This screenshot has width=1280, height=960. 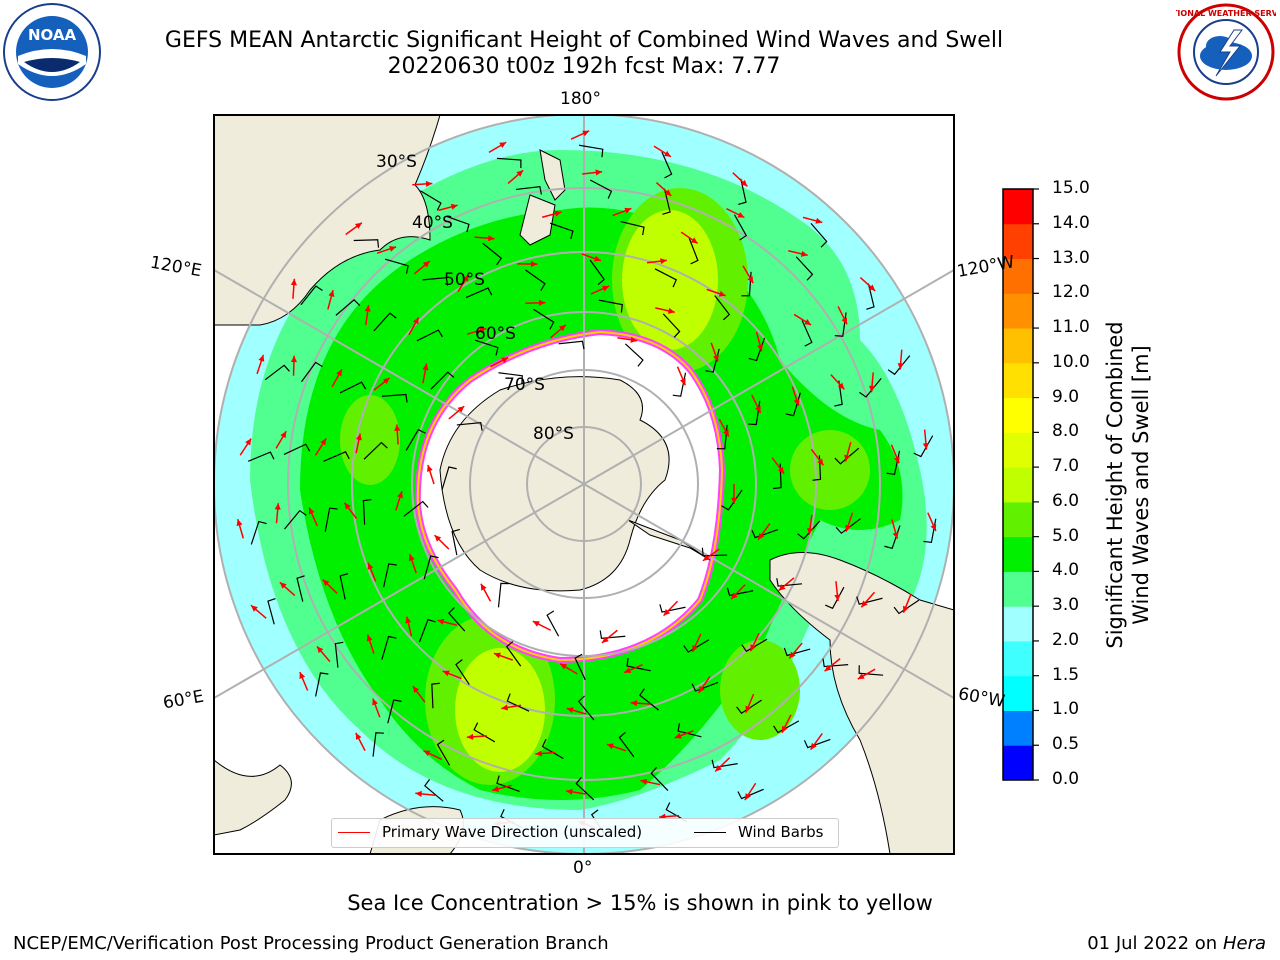 I want to click on colorbar-label-line1: Significant Height of Combined, so click(x=1115, y=485).